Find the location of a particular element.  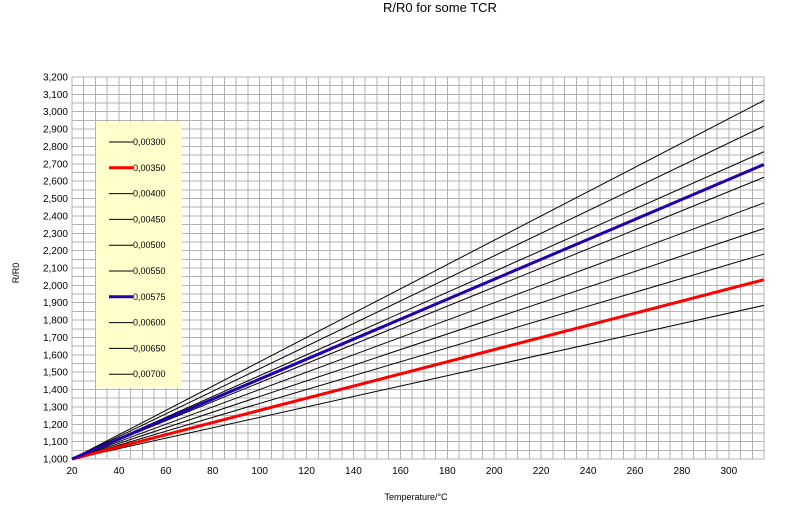

x-tick-label: 200 is located at coordinates (494, 471).